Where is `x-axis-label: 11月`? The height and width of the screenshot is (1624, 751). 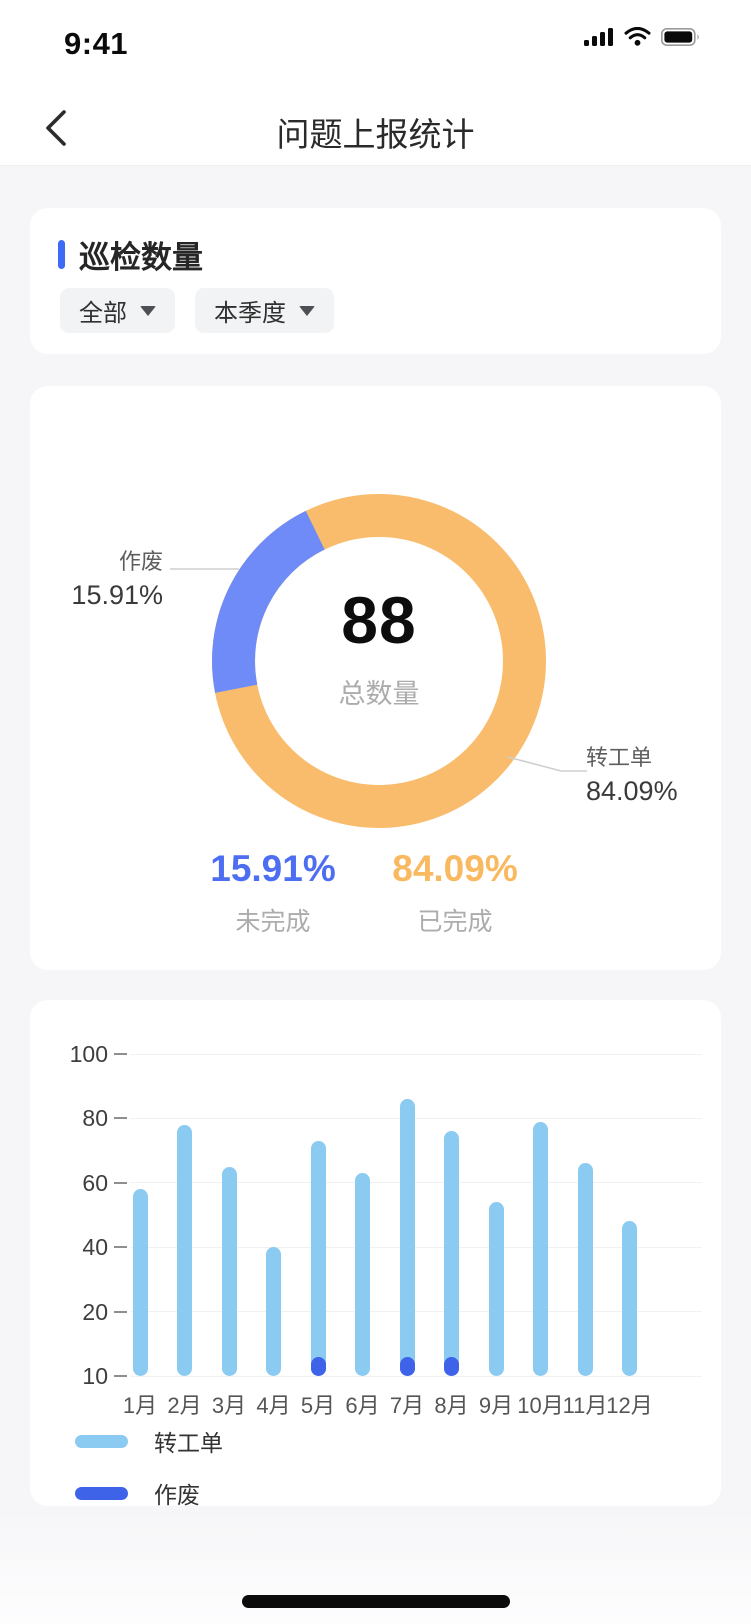
x-axis-label: 11月 is located at coordinates (585, 1405).